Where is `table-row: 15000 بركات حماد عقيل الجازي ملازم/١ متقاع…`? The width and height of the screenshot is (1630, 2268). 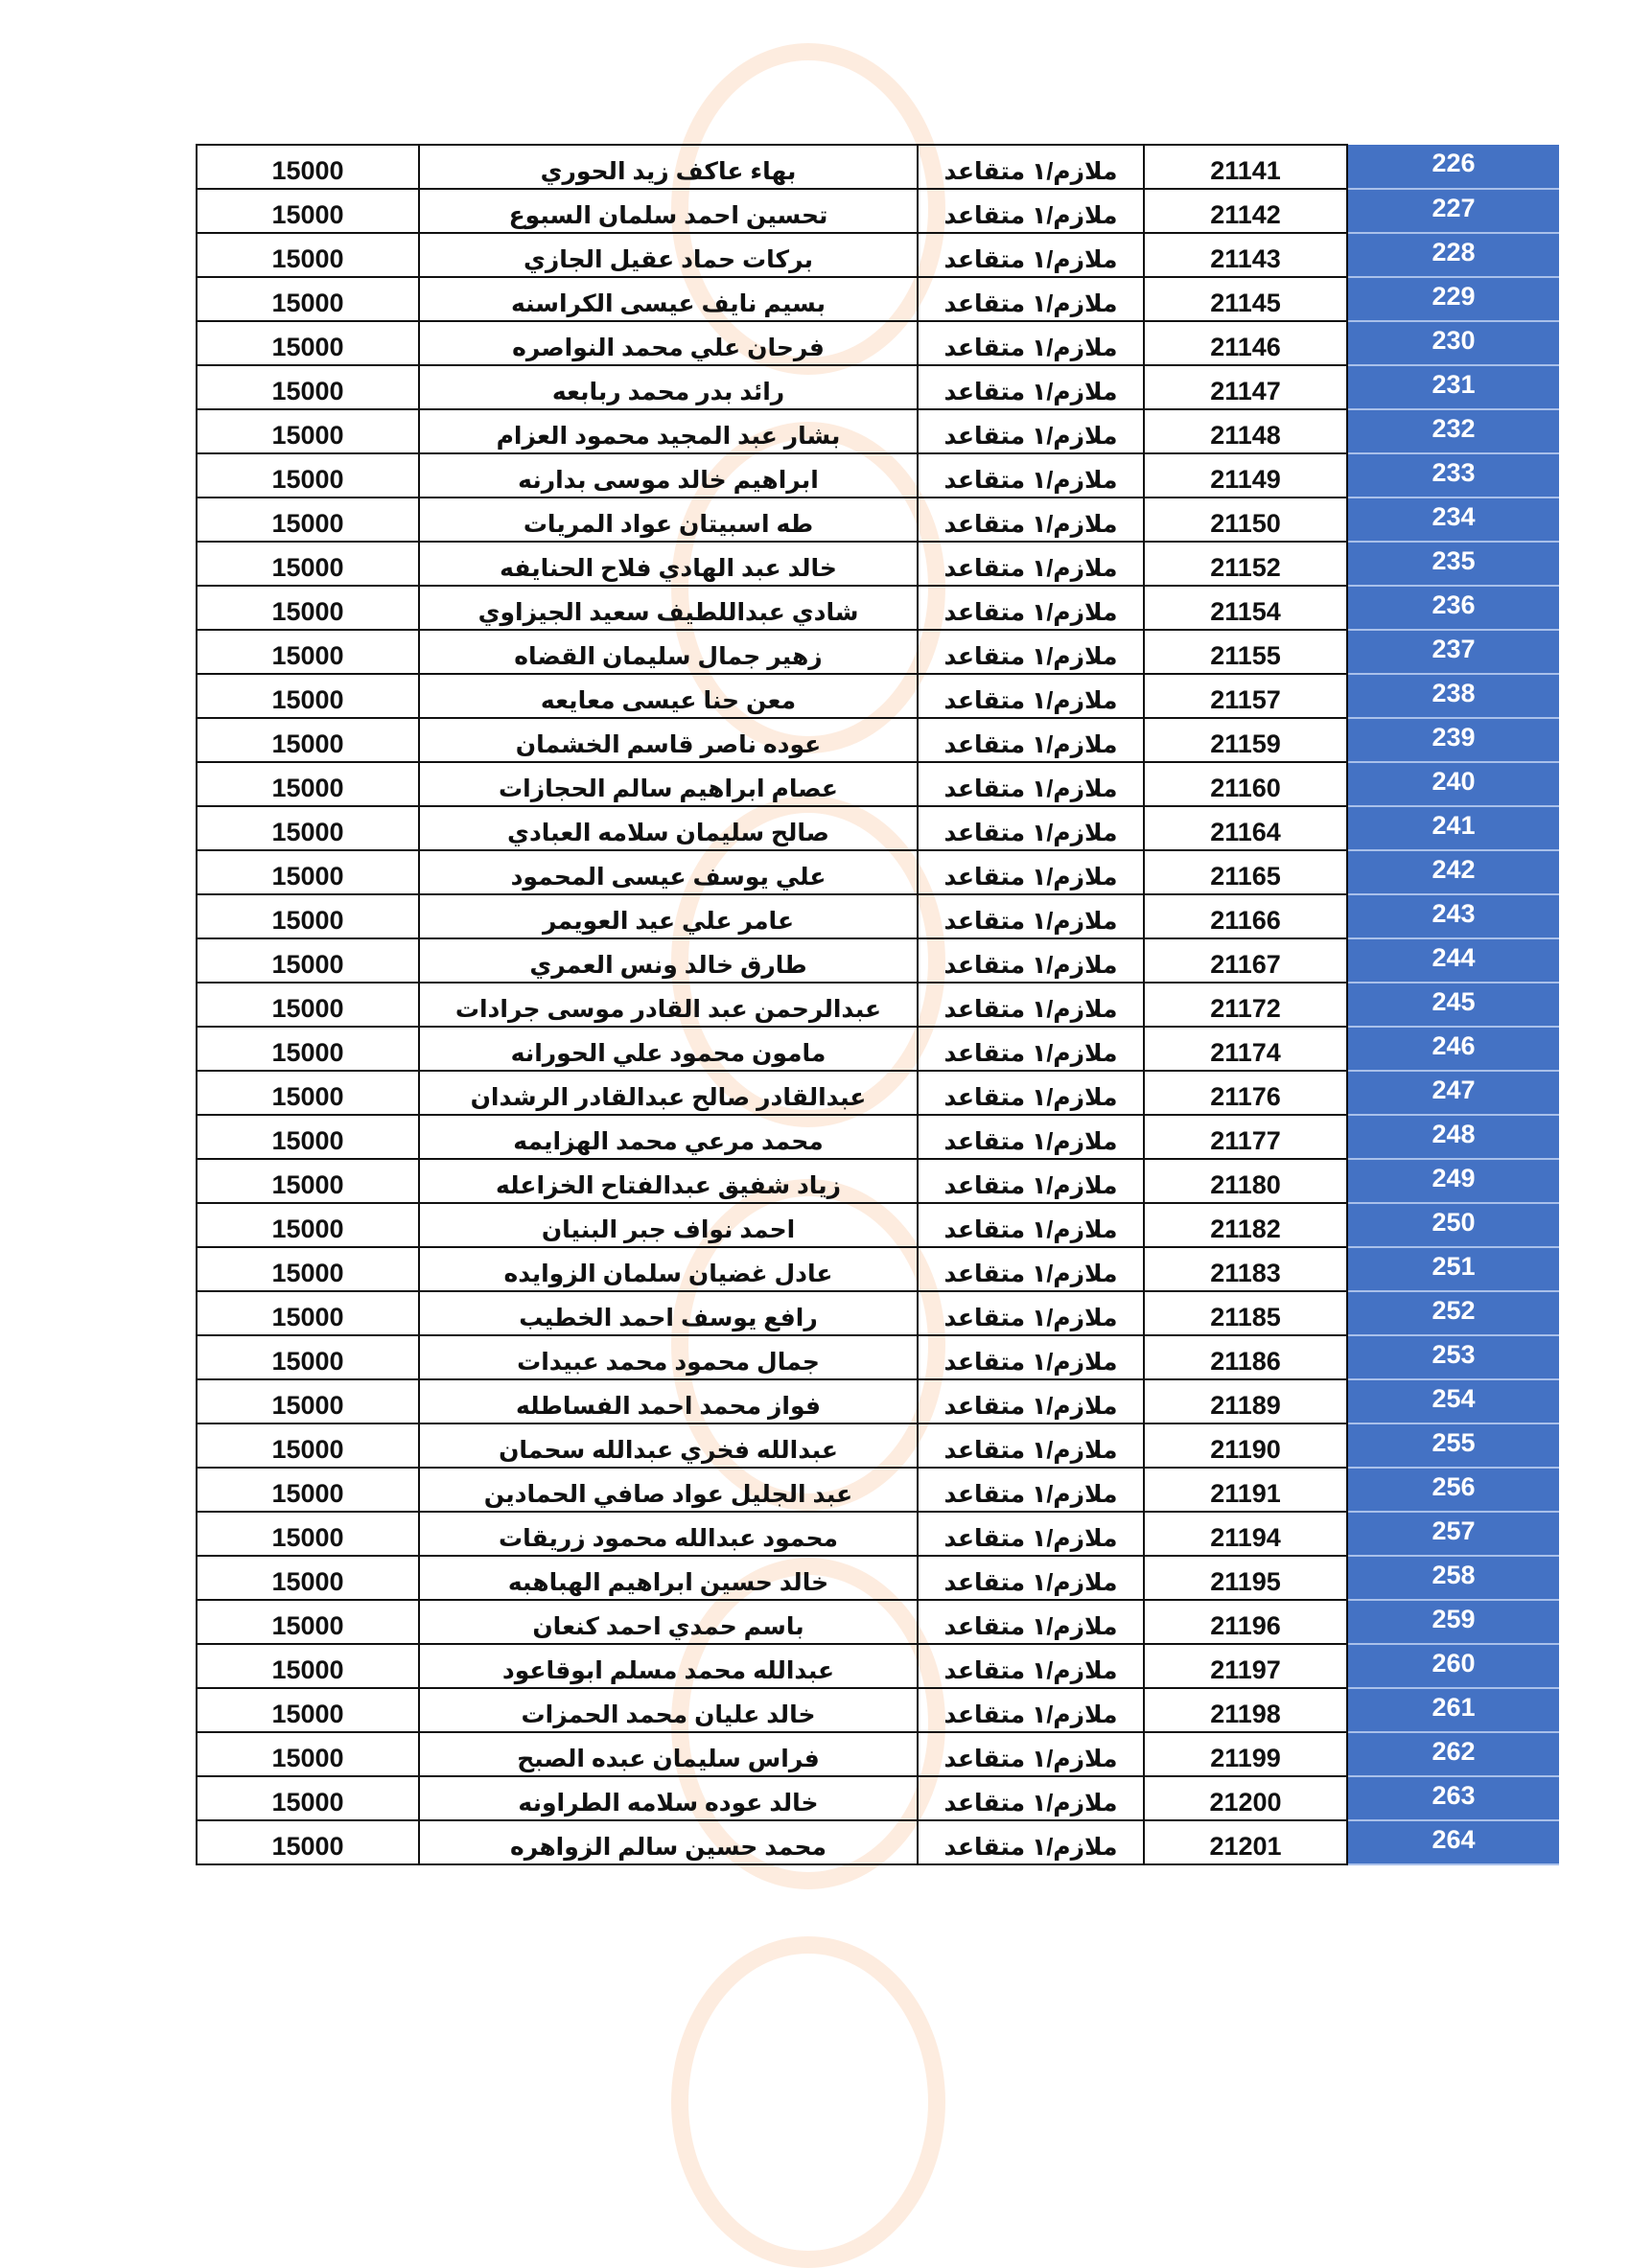
table-row: 15000 بركات حماد عقيل الجازي ملازم/١ متقاع… is located at coordinates (877, 255).